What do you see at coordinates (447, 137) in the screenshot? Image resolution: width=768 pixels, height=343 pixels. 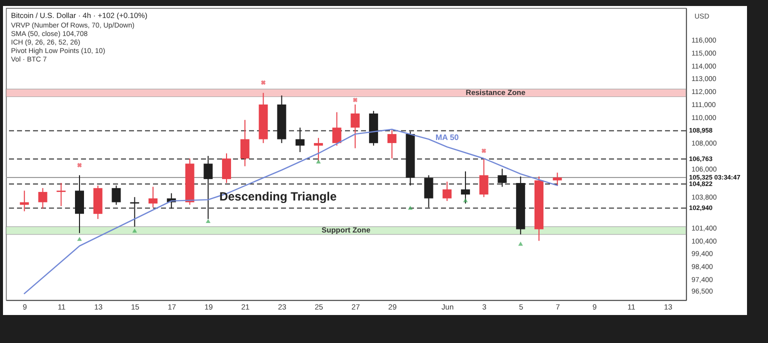 I see `series-label: MA 50` at bounding box center [447, 137].